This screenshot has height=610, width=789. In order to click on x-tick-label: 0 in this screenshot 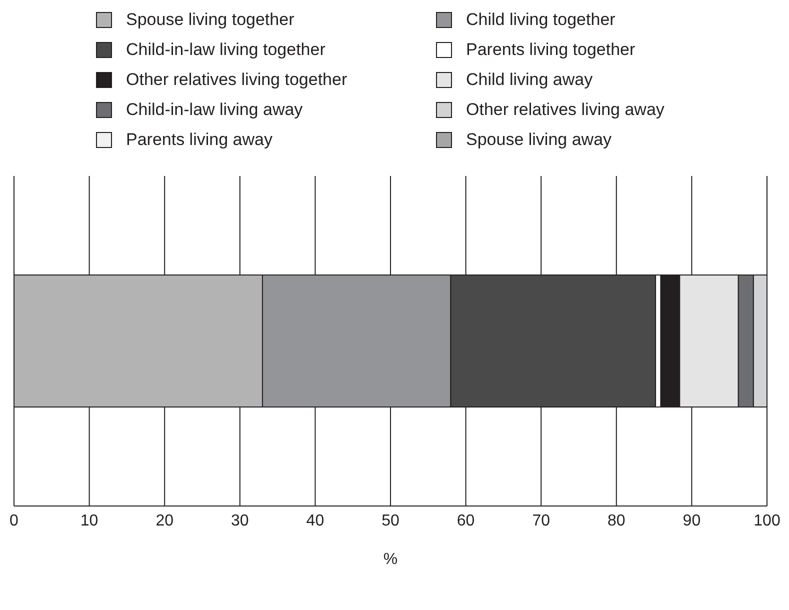, I will do `click(14, 521)`.